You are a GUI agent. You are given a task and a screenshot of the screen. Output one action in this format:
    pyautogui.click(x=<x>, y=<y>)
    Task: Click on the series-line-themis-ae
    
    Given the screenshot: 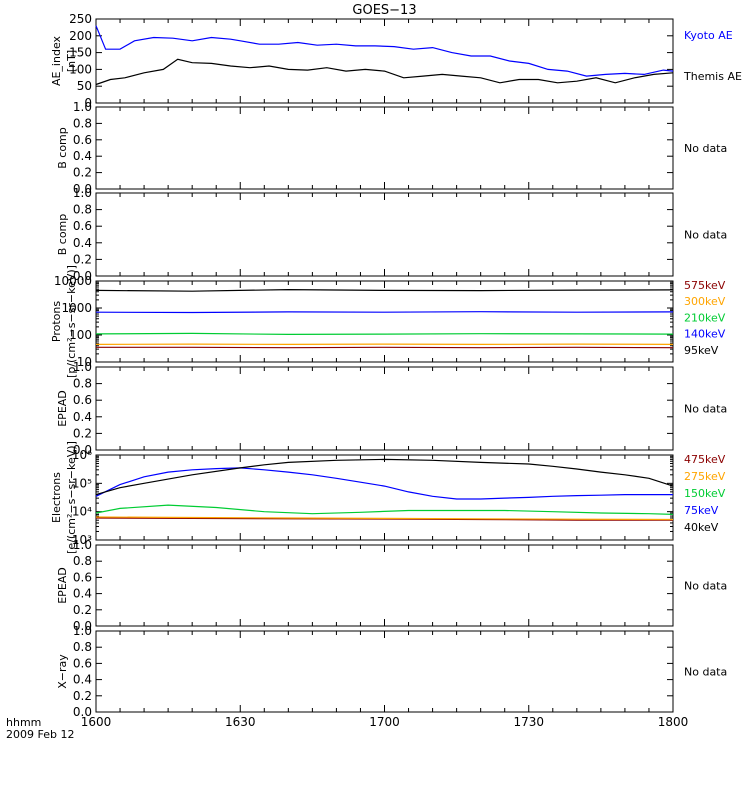 What is the action you would take?
    pyautogui.click(x=384, y=71)
    